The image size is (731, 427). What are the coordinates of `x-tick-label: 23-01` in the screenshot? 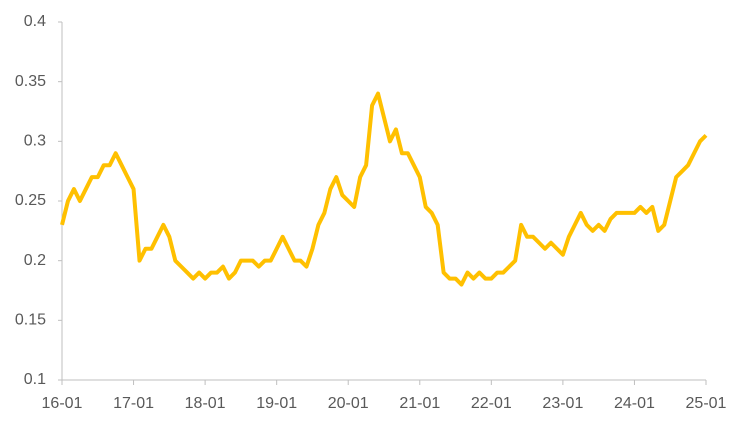 It's located at (562, 403).